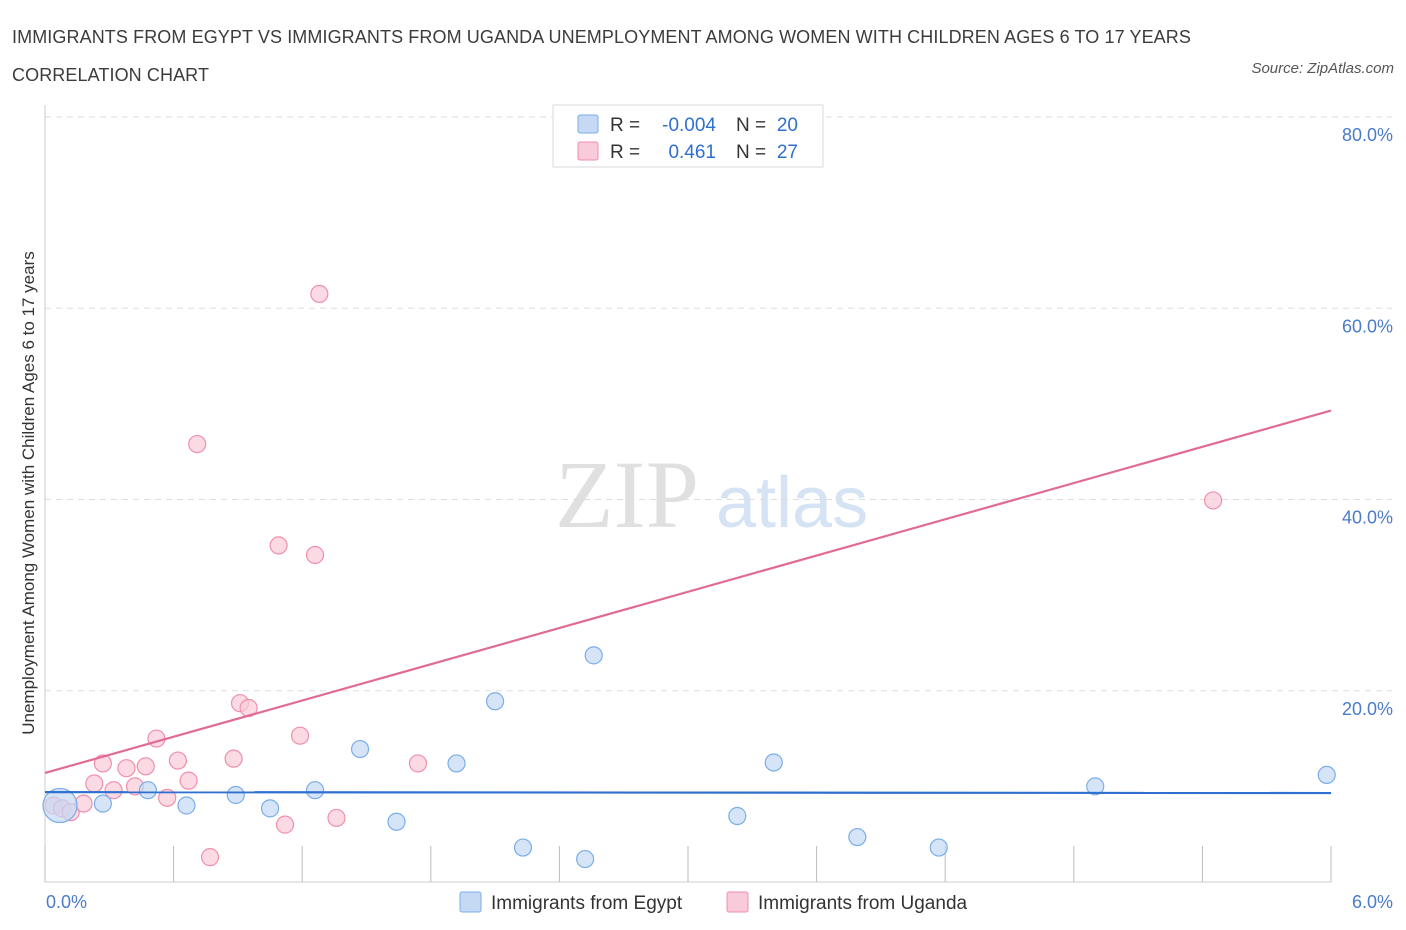  I want to click on legend-uganda-n-label: N =, so click(751, 152).